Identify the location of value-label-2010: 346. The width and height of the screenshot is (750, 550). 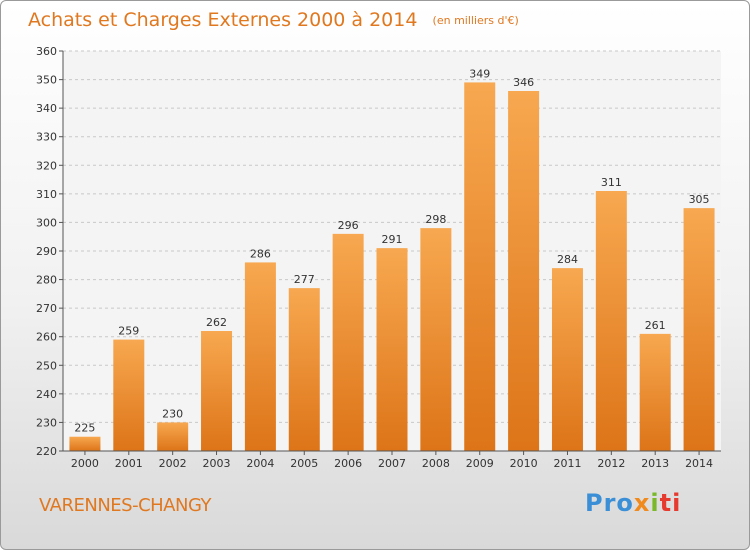
(523, 82).